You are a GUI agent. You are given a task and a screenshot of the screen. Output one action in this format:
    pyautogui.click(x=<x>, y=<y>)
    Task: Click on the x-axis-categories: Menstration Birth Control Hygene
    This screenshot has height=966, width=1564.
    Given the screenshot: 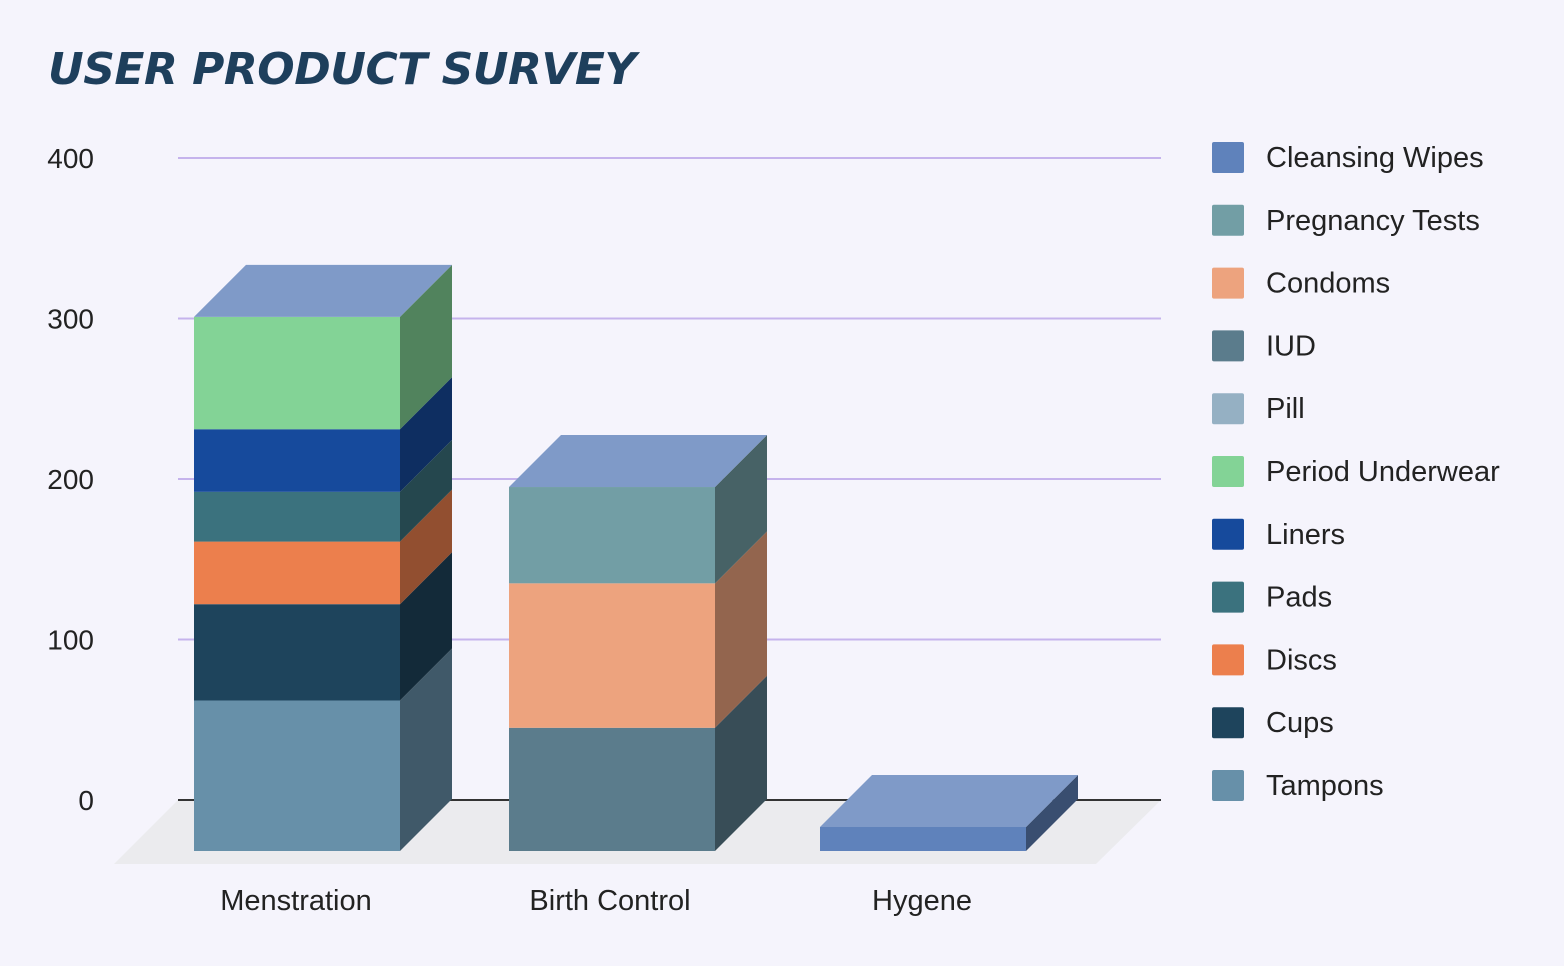 What is the action you would take?
    pyautogui.click(x=596, y=901)
    